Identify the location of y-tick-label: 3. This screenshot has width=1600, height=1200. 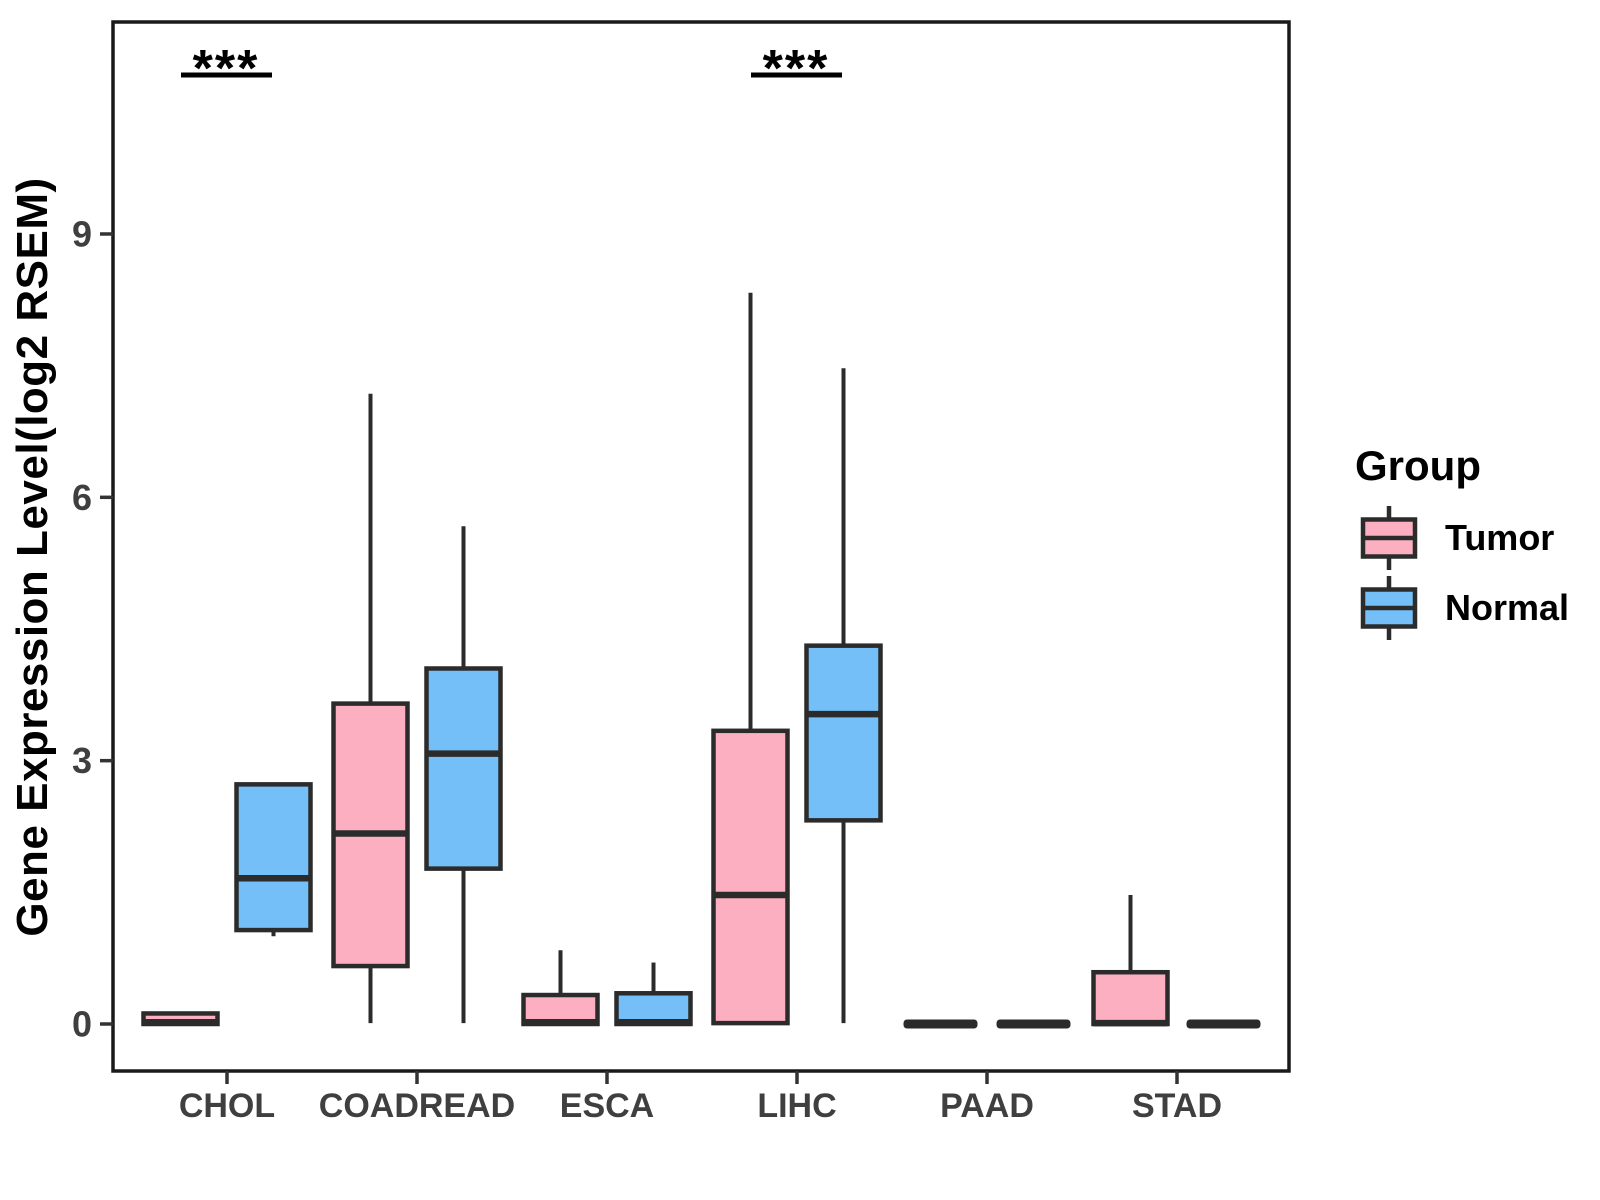
(82, 760).